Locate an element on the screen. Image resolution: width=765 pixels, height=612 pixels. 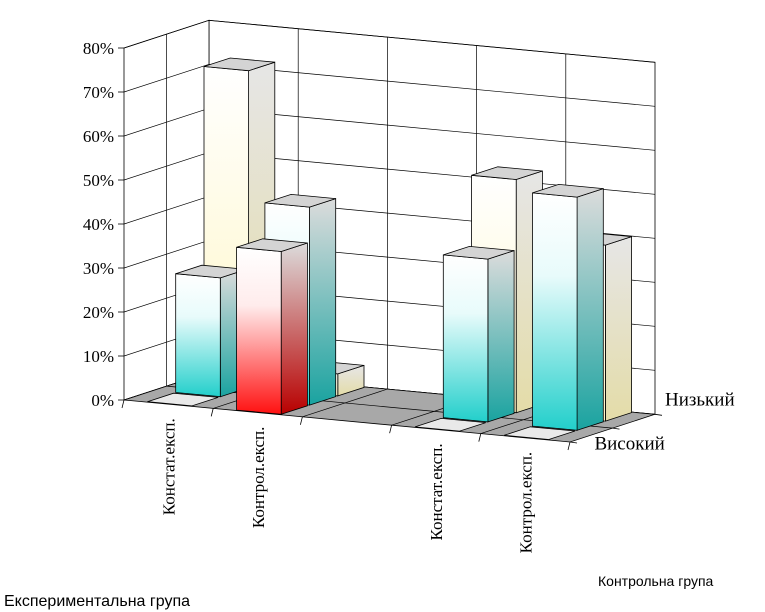
y-tick-label: 40% is located at coordinates (98, 224).